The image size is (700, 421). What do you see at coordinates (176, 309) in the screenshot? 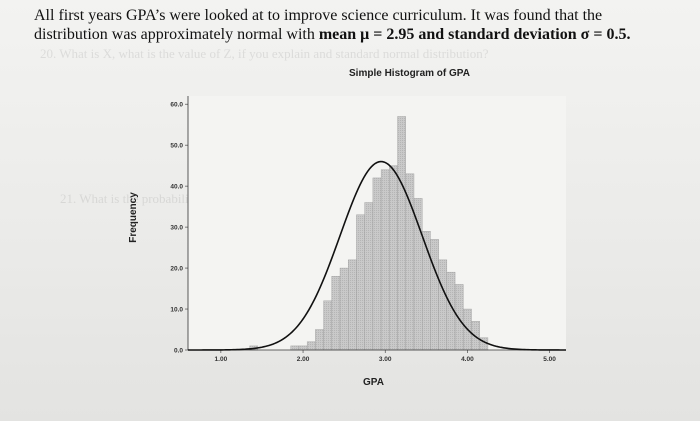
I see `y-tick-label: 10.0` at bounding box center [176, 309].